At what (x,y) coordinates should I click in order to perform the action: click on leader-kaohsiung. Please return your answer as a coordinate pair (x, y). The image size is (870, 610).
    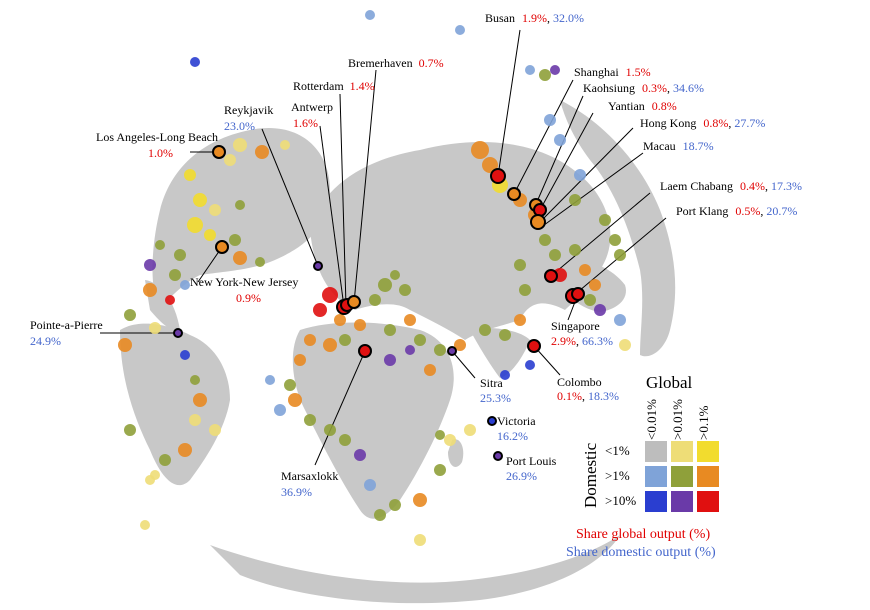
    Looking at the image, I should click on (559, 150).